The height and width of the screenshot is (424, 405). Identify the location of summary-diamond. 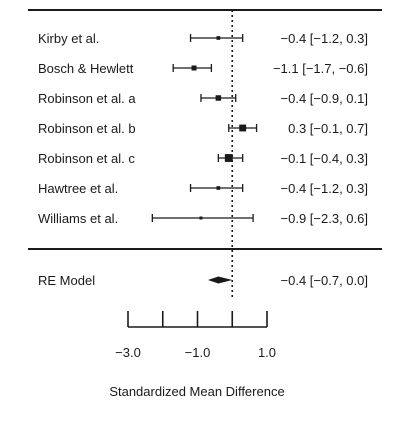
(220, 280).